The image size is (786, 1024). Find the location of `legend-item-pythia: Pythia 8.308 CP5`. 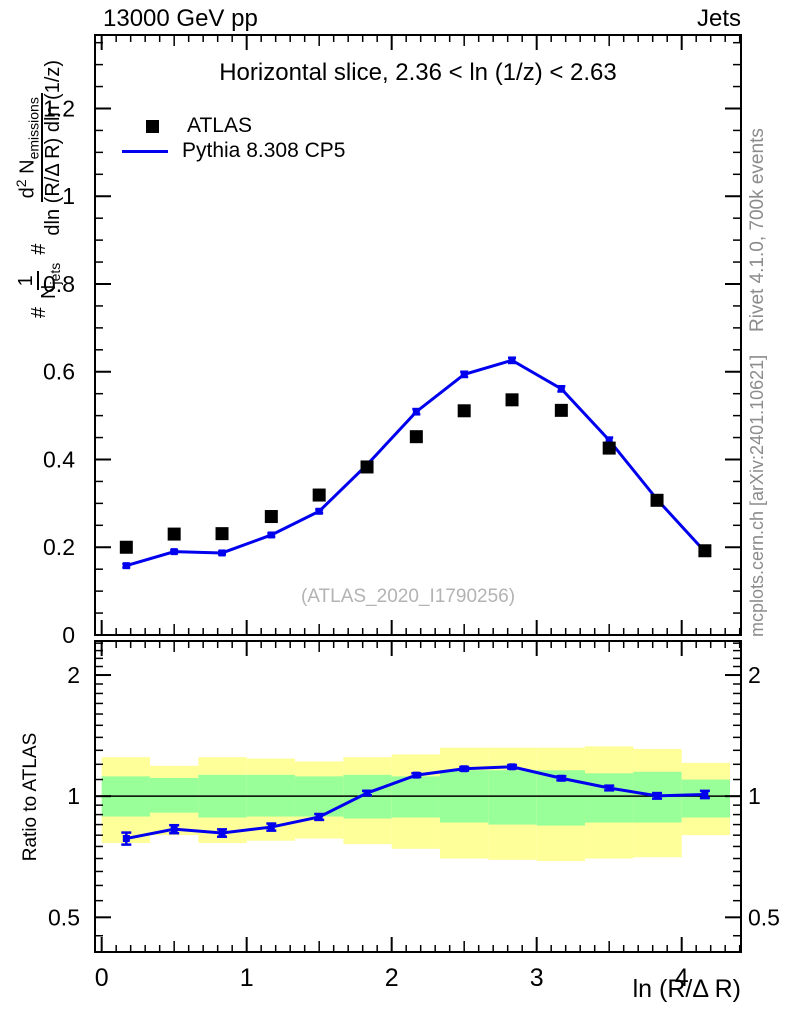

legend-item-pythia: Pythia 8.308 CP5 is located at coordinates (234, 150).